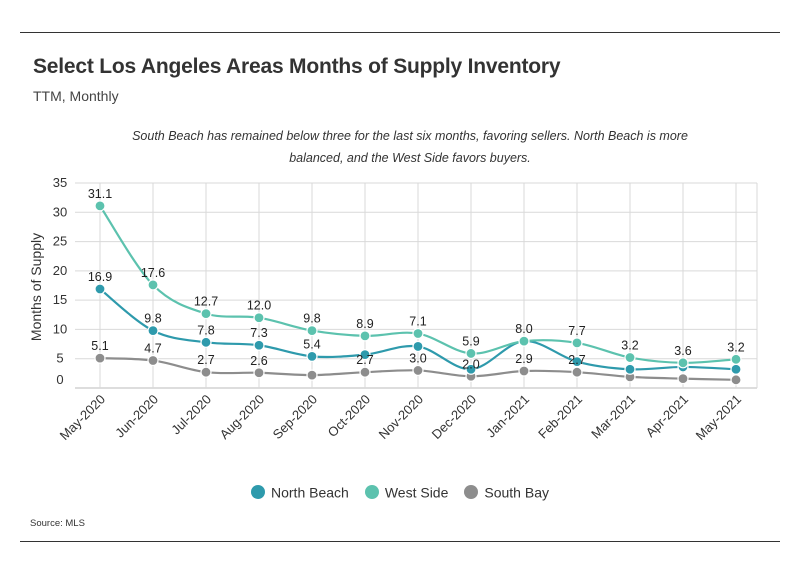 The width and height of the screenshot is (800, 575). Describe the element at coordinates (60, 270) in the screenshot. I see `y-tick-label: 20` at that location.